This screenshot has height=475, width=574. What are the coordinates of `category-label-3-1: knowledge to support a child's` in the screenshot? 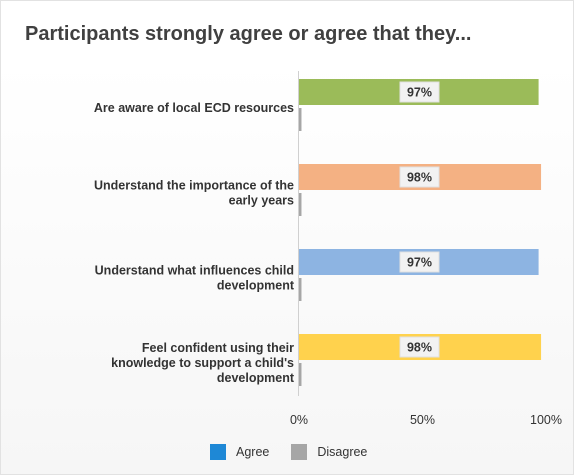 It's located at (202, 363).